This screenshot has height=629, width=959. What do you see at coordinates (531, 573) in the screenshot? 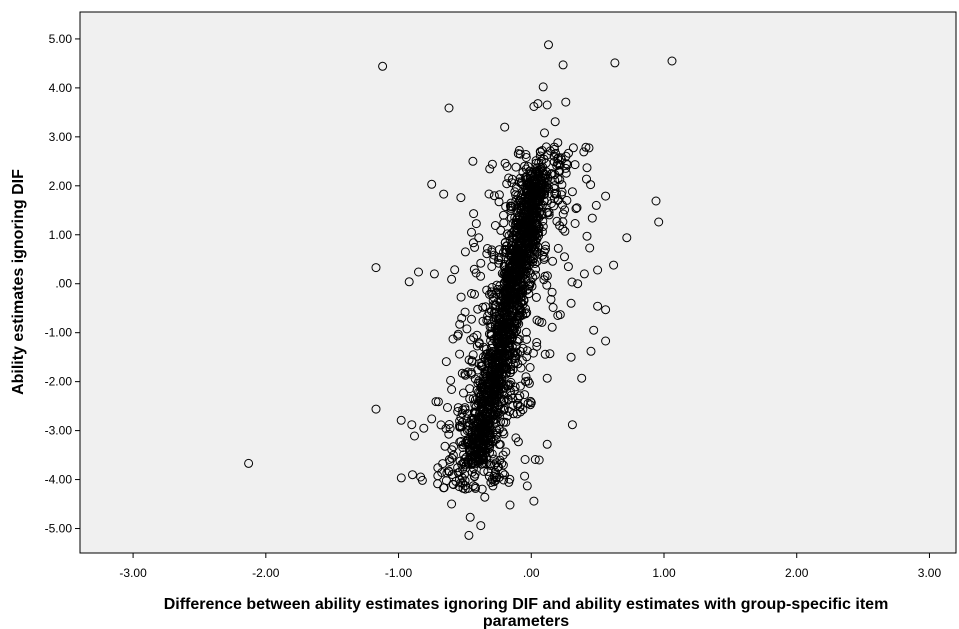
I see `x-tick-label: .00` at bounding box center [531, 573].